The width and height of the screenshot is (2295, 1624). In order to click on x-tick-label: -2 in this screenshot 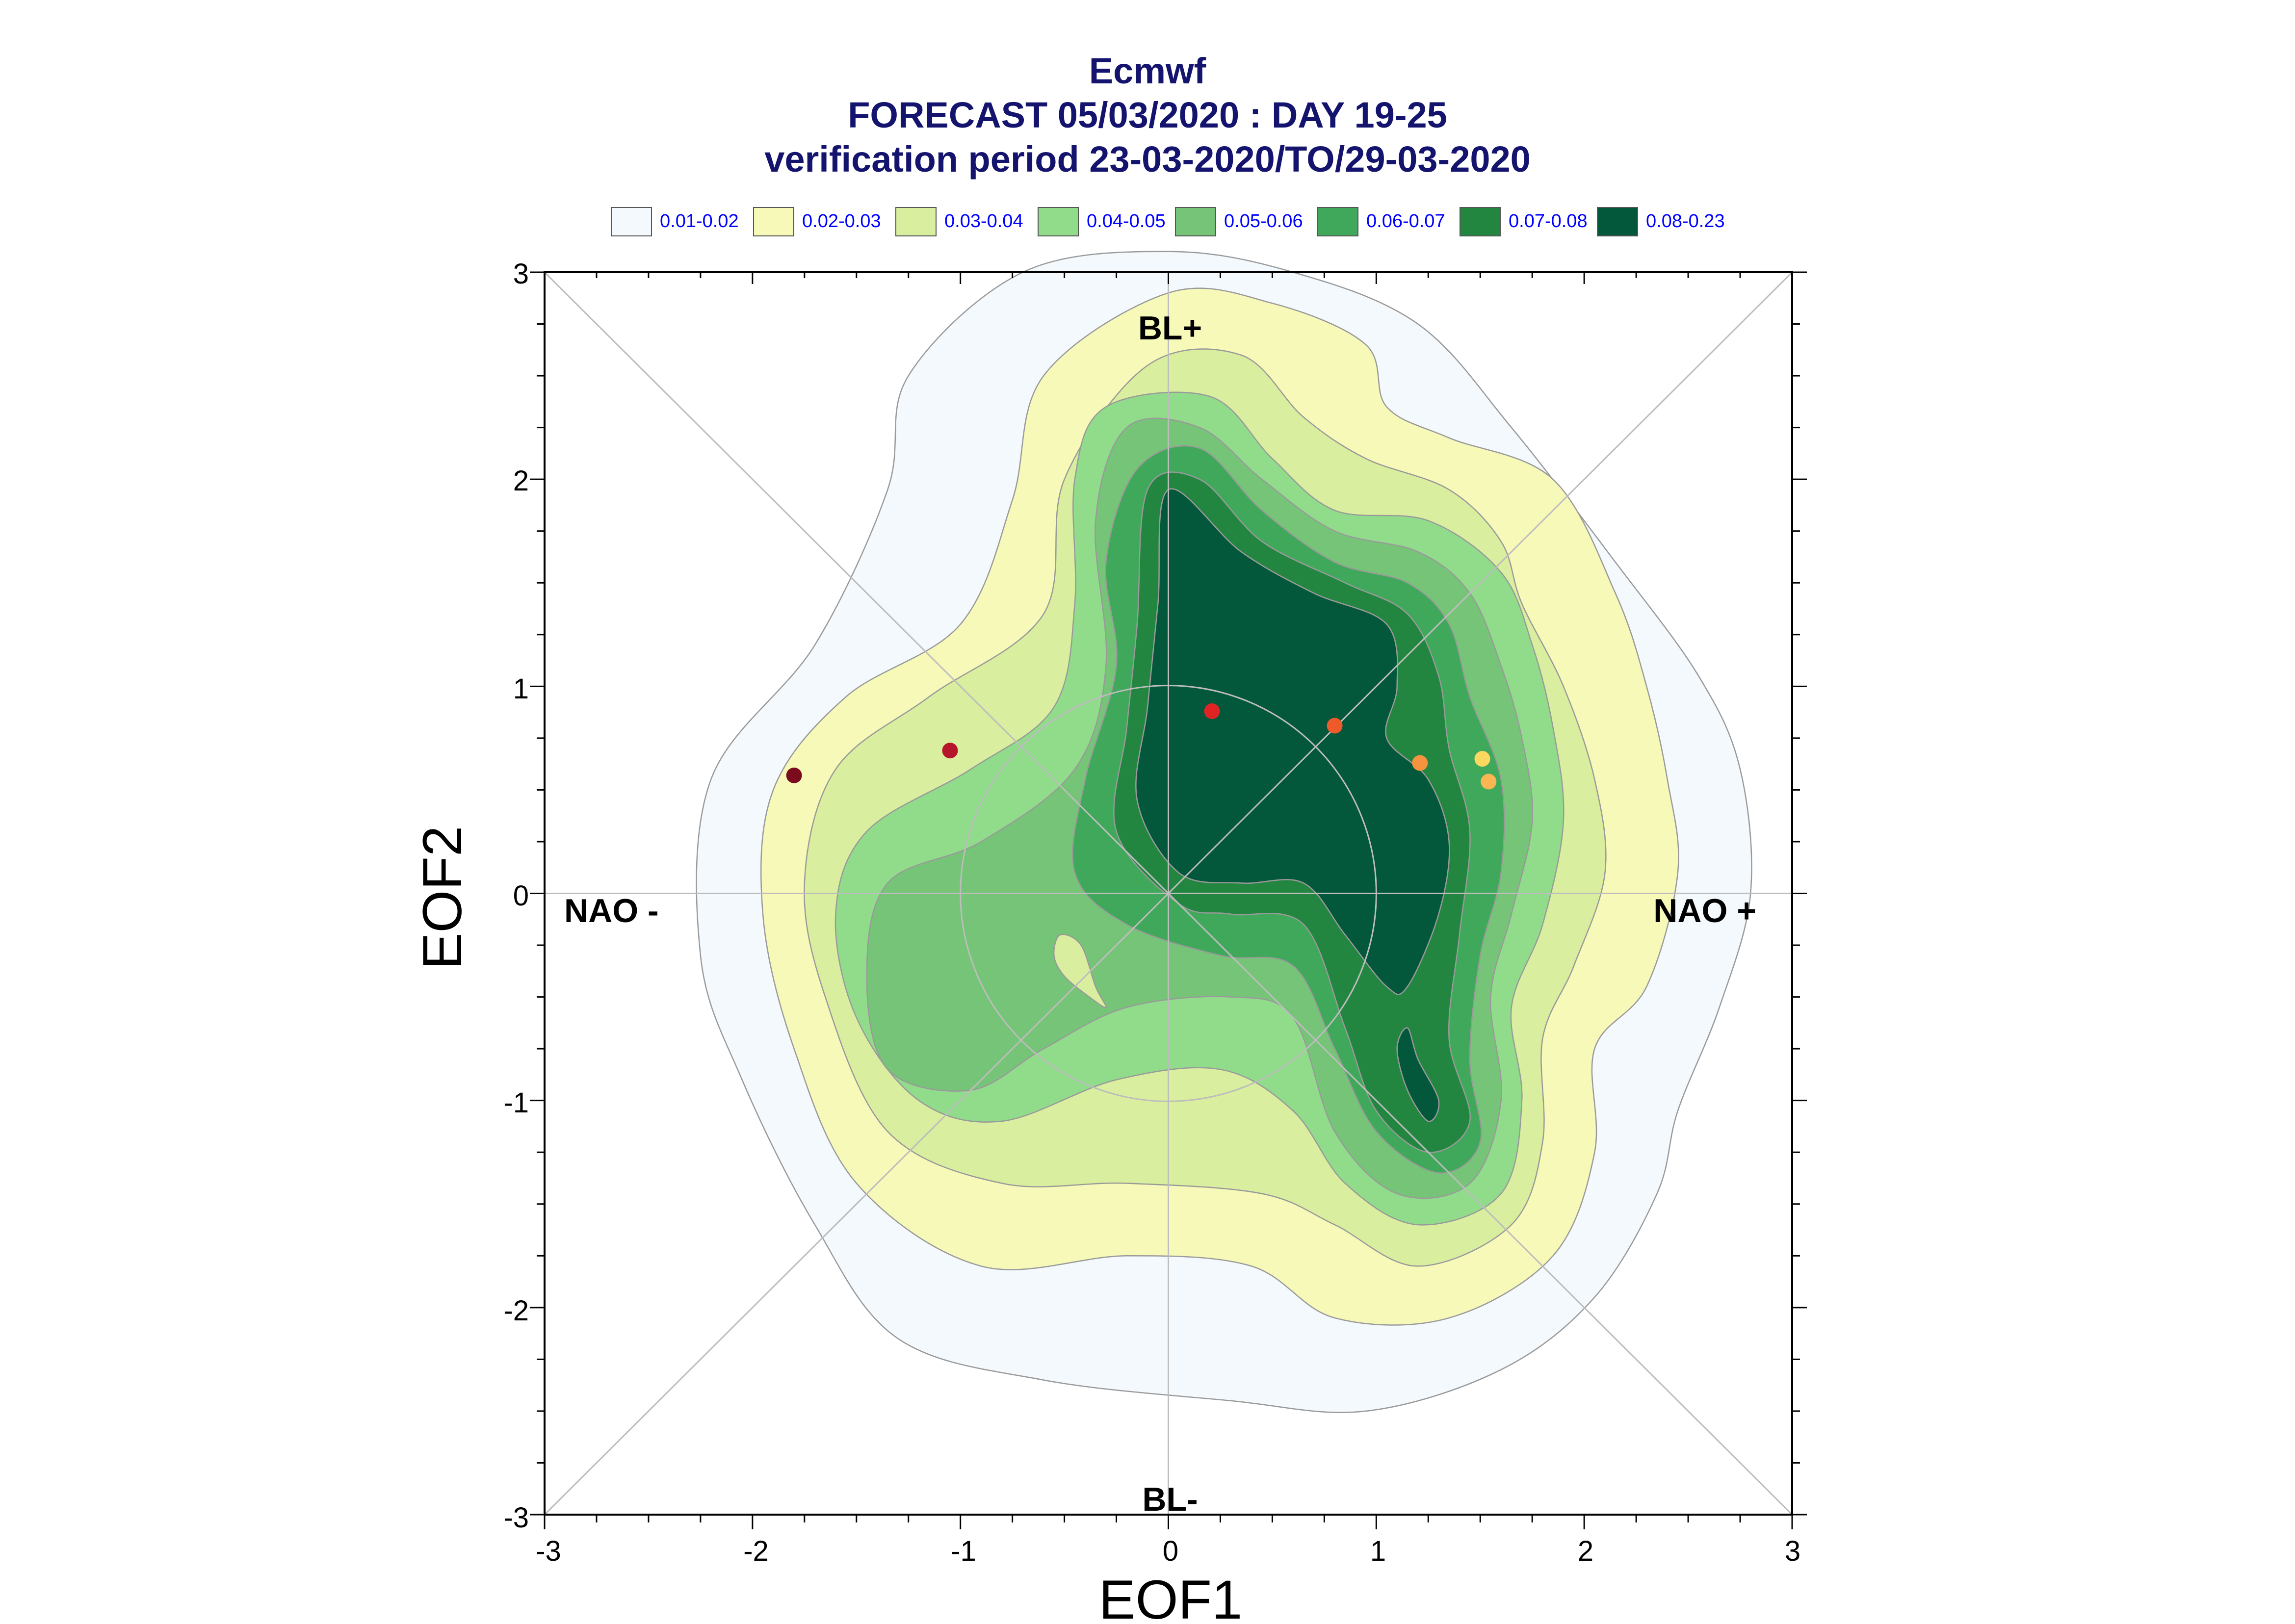, I will do `click(756, 1551)`.